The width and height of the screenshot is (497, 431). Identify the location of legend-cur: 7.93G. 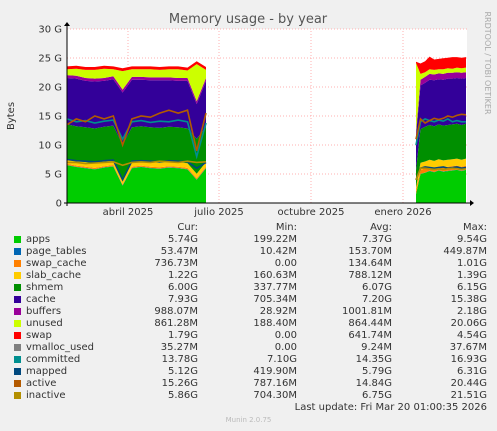
(182, 299).